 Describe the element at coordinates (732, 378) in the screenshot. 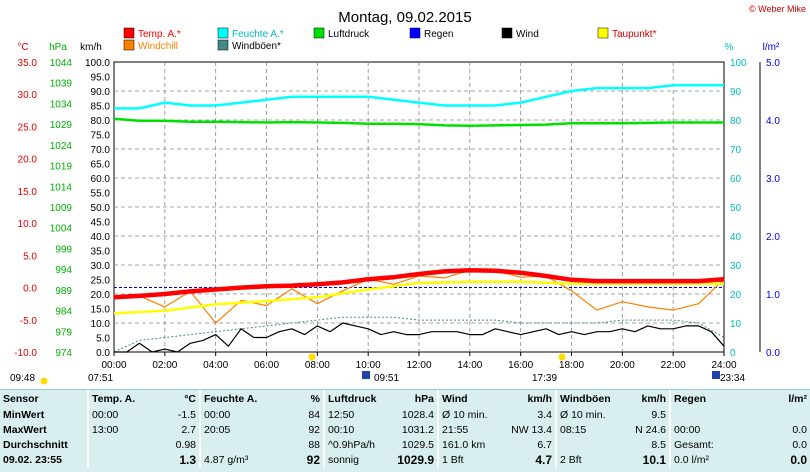

I see `sun-time-label: 23:34` at that location.